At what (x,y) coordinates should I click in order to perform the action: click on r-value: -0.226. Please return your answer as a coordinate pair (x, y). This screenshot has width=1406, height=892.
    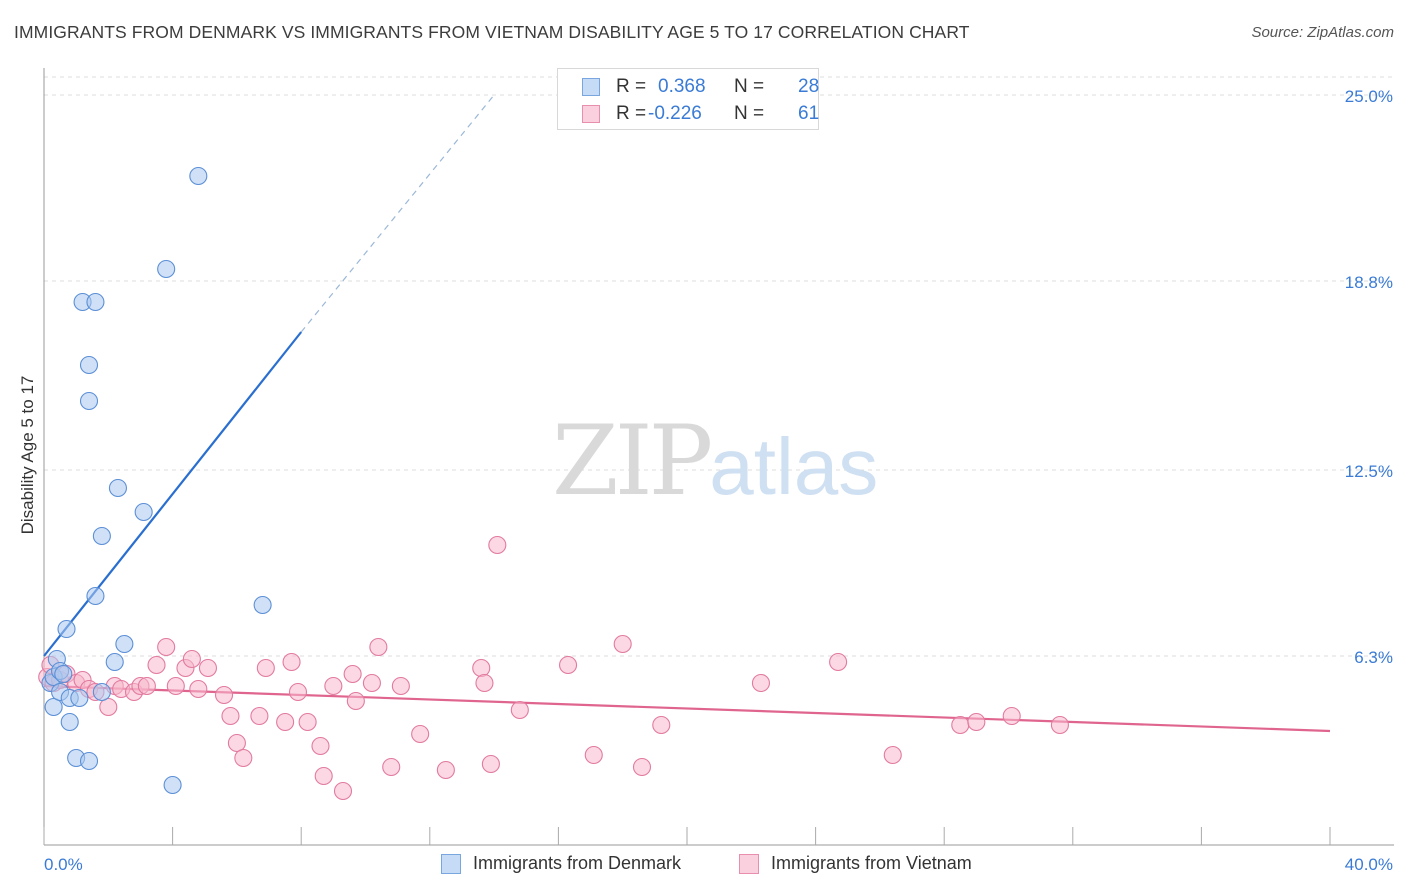
    Looking at the image, I should click on (675, 113).